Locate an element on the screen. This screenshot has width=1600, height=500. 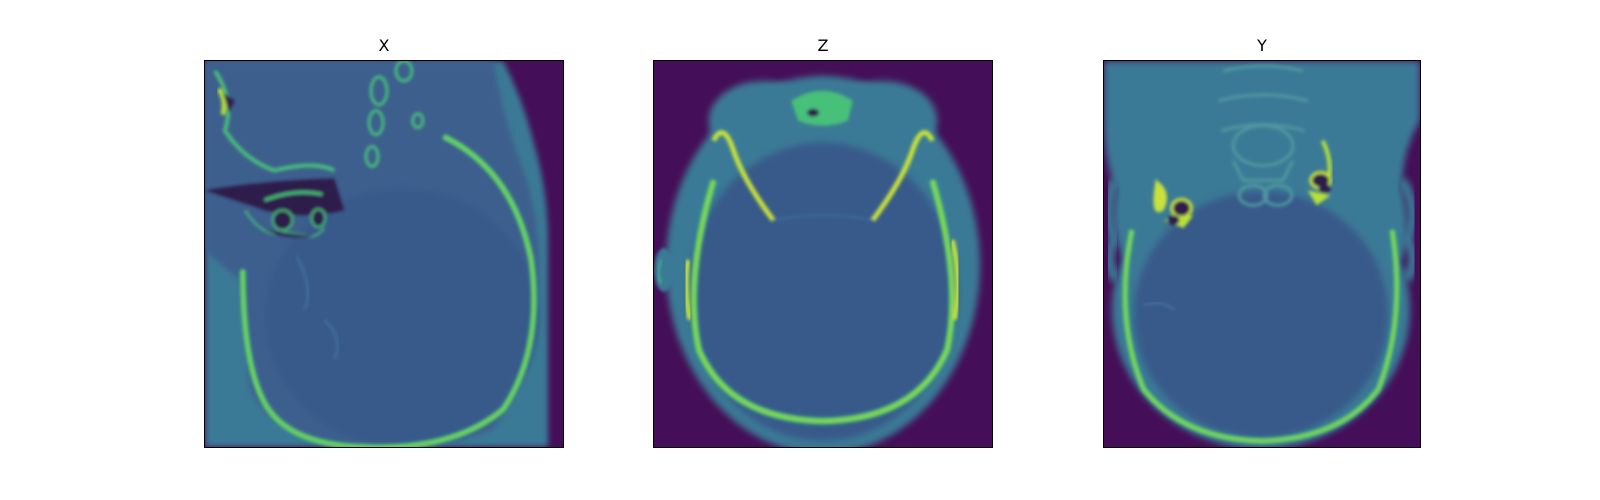
panel-title: Z is located at coordinates (823, 45).